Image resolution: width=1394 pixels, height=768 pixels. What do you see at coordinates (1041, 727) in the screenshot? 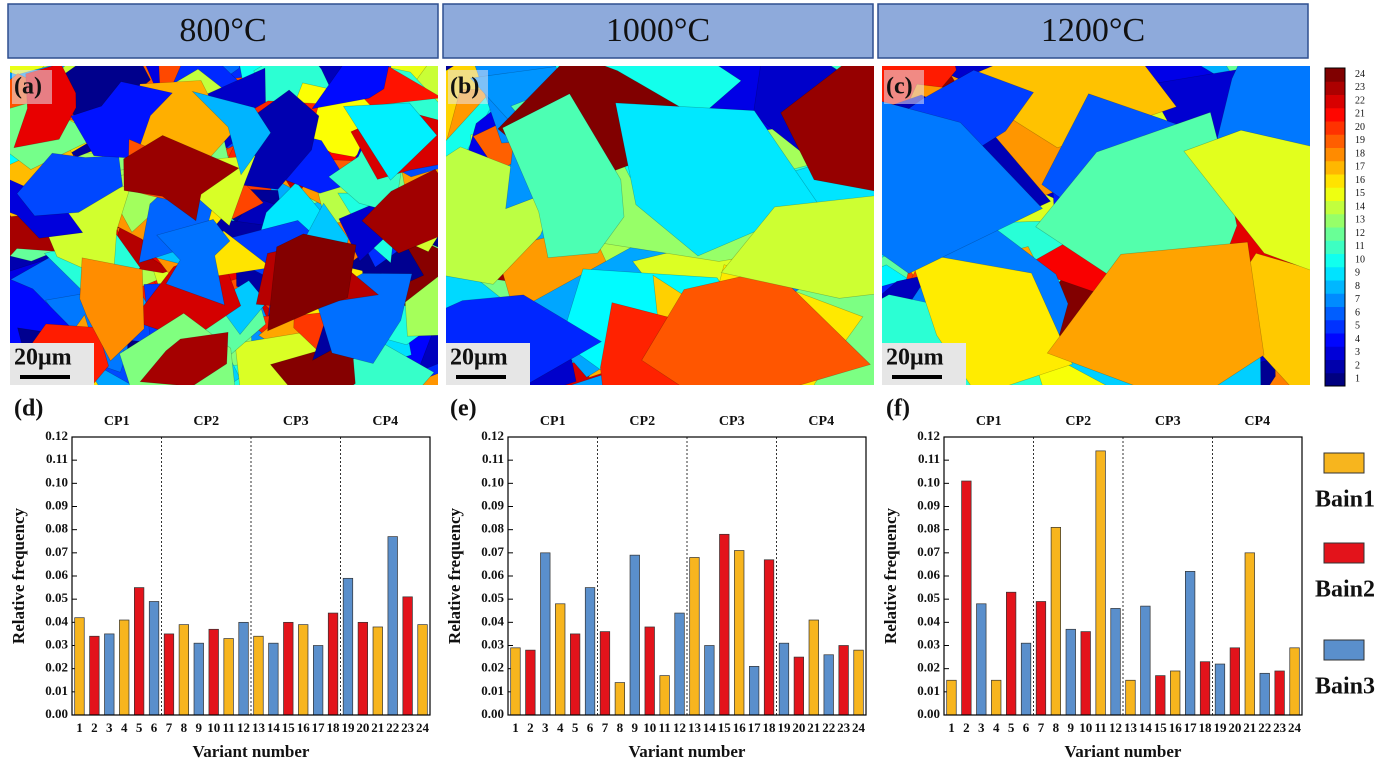
I see `x-tick-label: 7` at bounding box center [1041, 727].